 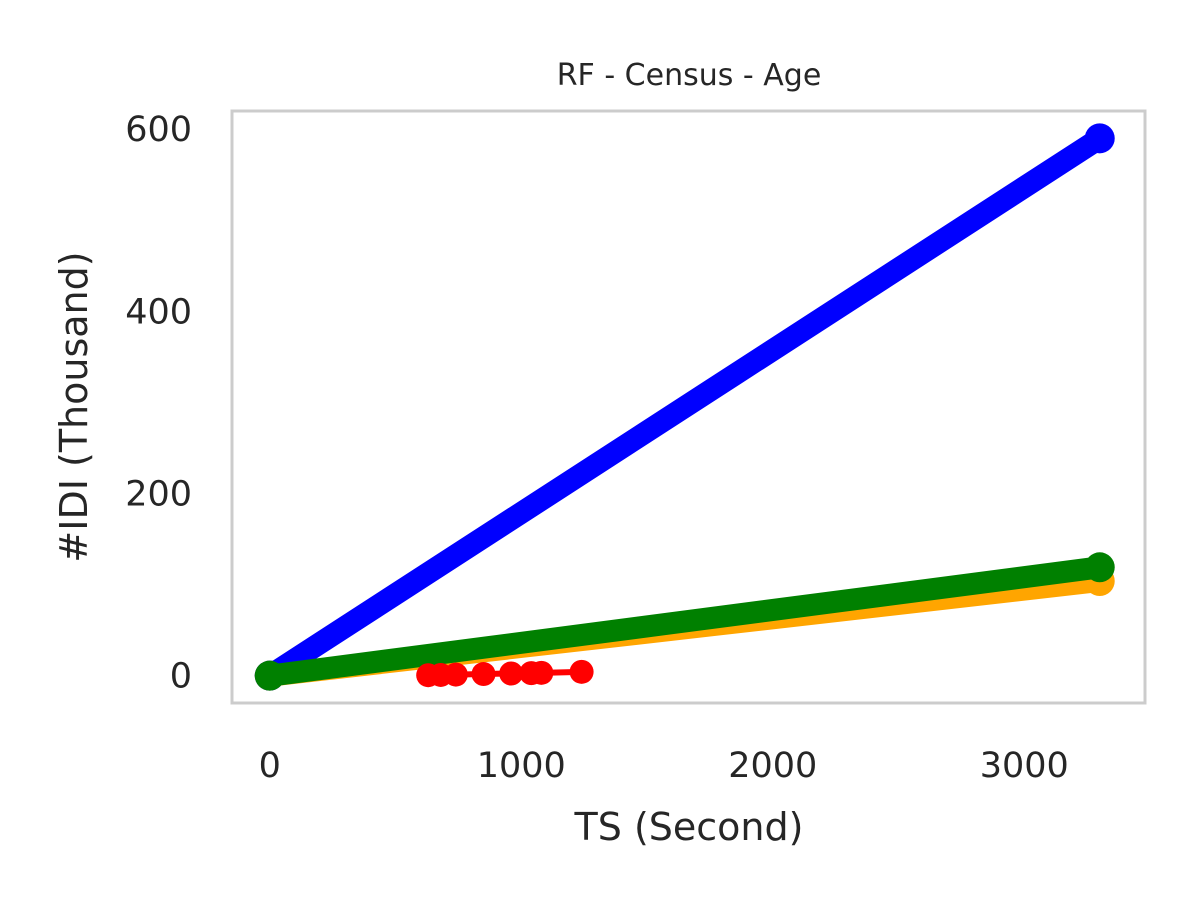 I want to click on y-tick-label: 200, so click(x=158, y=495).